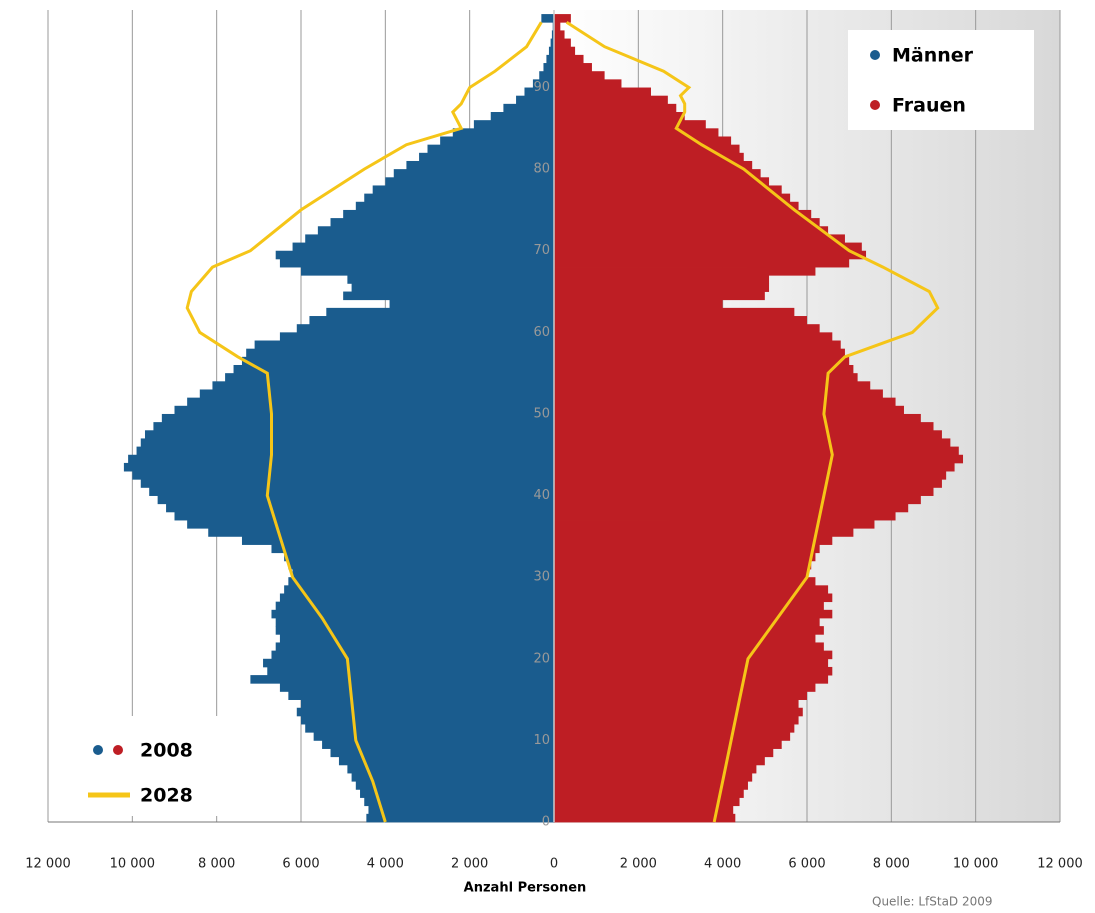  What do you see at coordinates (525, 888) in the screenshot?
I see `x-axis-label: Anzahl Personen` at bounding box center [525, 888].